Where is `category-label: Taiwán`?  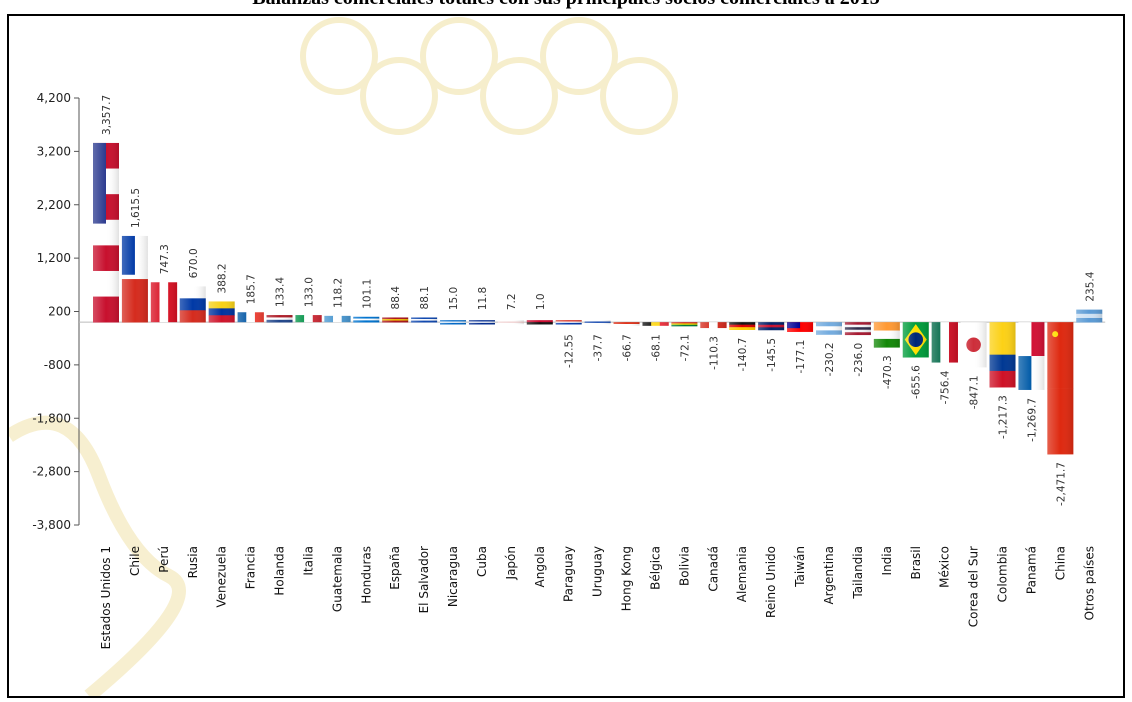
category-label: Taiwán is located at coordinates (800, 567).